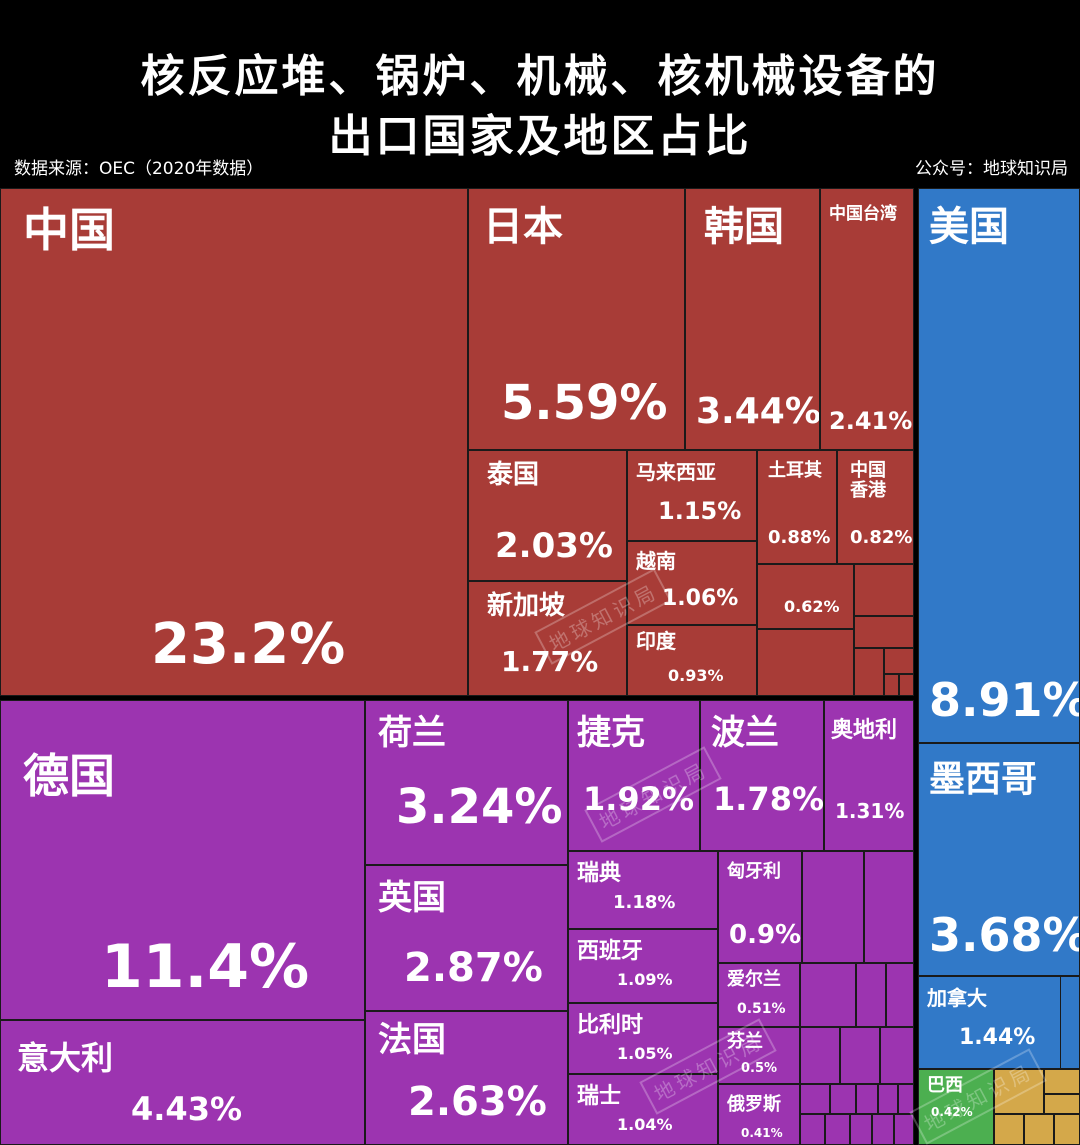 This screenshot has height=1145, width=1080. What do you see at coordinates (599, 1096) in the screenshot?
I see `tile-country-label: 瑞士` at bounding box center [599, 1096].